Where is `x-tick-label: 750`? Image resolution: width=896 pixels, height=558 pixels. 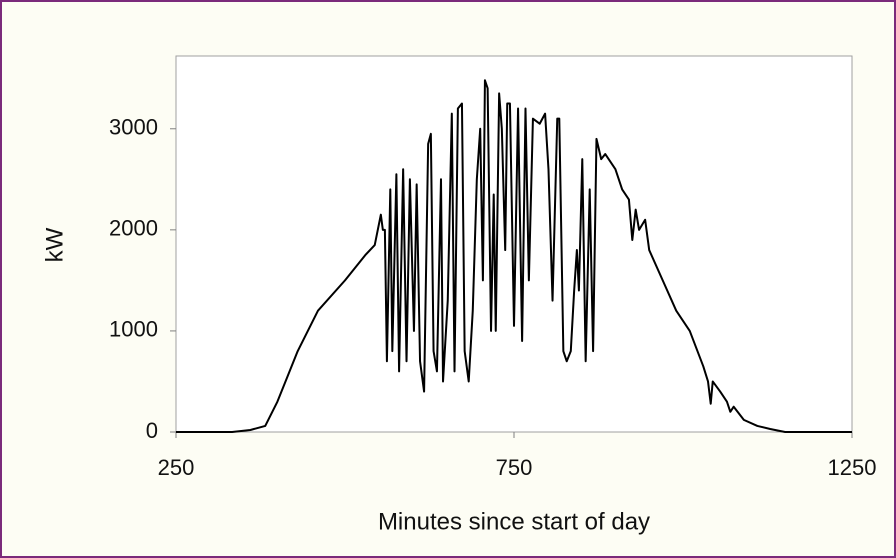
x-tick-label: 750 is located at coordinates (514, 467).